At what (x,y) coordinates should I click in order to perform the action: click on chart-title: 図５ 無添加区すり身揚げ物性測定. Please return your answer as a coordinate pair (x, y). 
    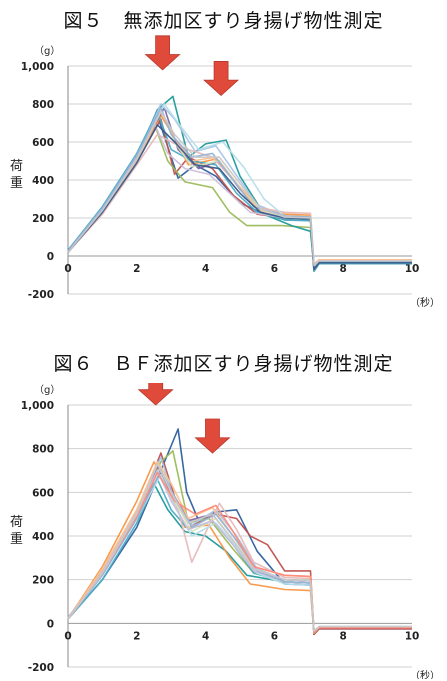
    Looking at the image, I should click on (223, 21).